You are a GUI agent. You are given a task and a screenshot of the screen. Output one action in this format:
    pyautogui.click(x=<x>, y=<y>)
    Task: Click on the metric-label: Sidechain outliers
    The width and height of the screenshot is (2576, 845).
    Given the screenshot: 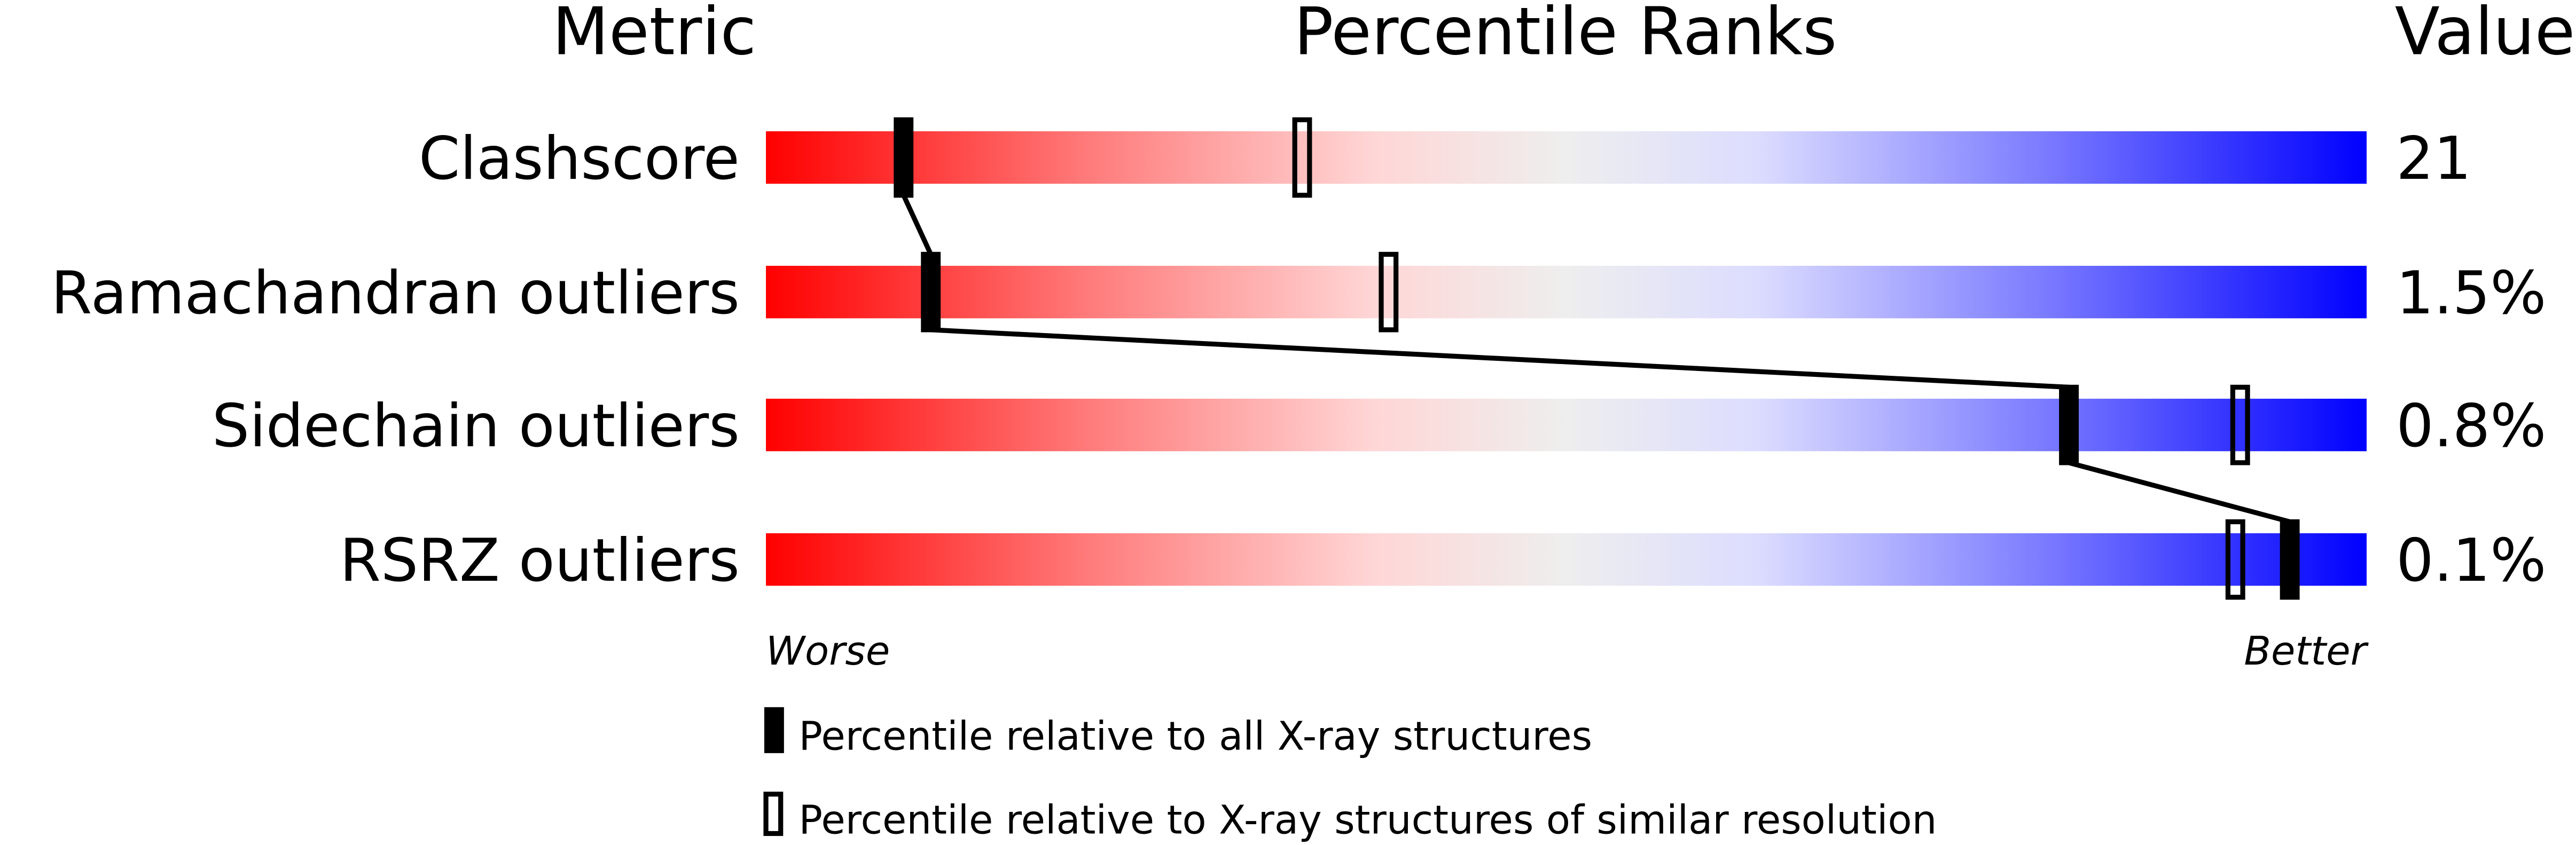 What is the action you would take?
    pyautogui.click(x=476, y=426)
    